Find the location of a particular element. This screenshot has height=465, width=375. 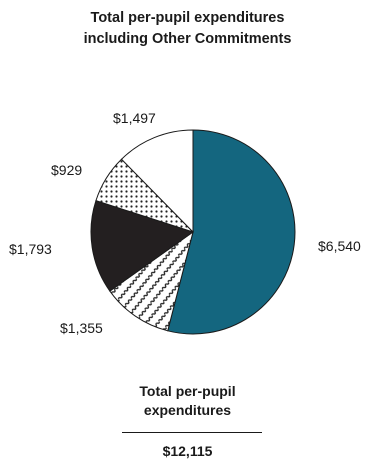

chart-title-line-2: including Other Commitments is located at coordinates (187, 39).